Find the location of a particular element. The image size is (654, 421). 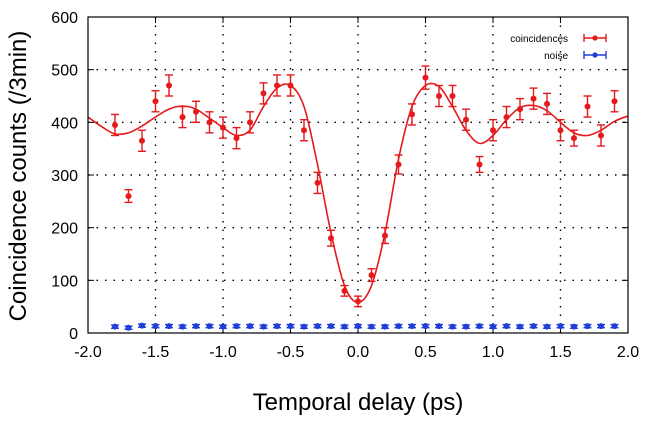

legend-label-coincidences: coincidences is located at coordinates (539, 39).